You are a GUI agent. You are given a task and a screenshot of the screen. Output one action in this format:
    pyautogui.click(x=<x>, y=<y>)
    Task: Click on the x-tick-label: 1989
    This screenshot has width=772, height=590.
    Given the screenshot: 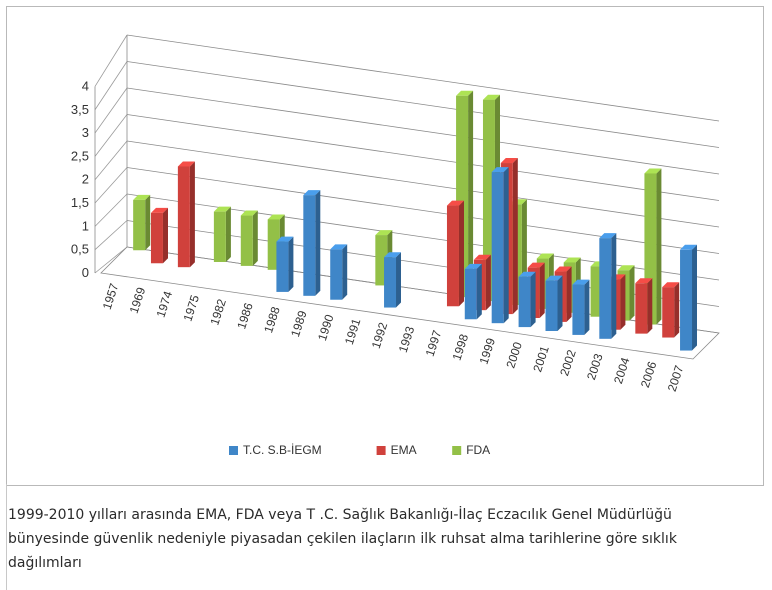 What is the action you would take?
    pyautogui.click(x=299, y=324)
    